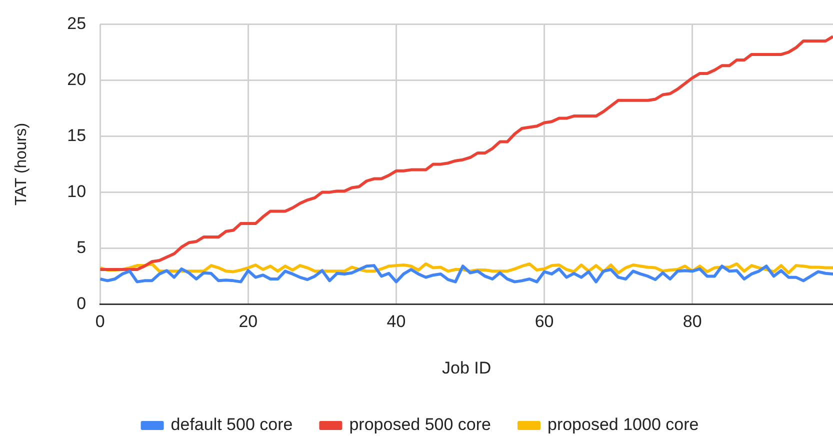 The width and height of the screenshot is (833, 448). I want to click on y-tick-label: 5, so click(81, 247).